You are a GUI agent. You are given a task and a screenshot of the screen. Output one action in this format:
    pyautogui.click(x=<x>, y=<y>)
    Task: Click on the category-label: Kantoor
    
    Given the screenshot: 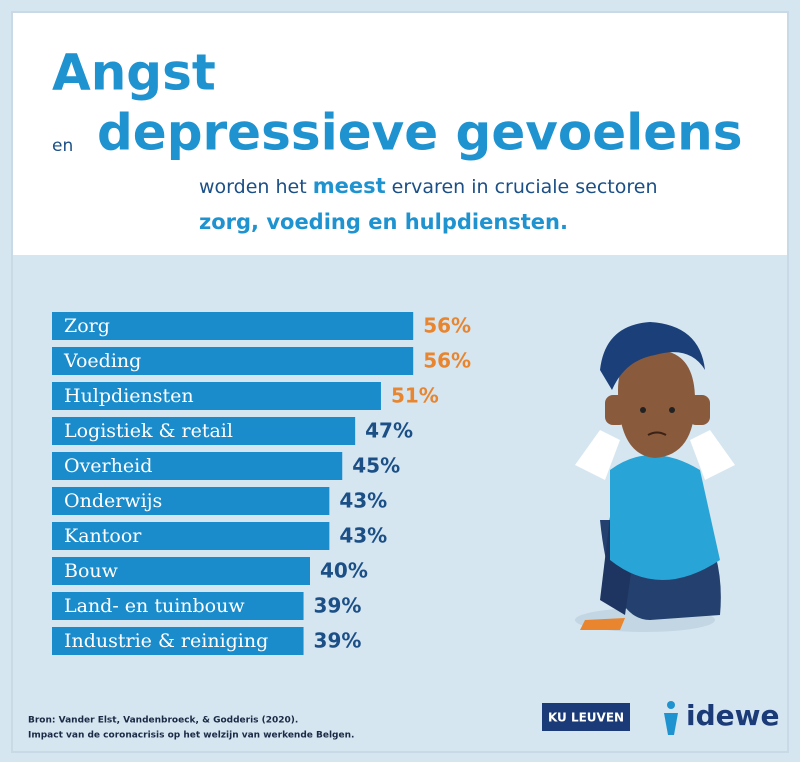 What is the action you would take?
    pyautogui.click(x=103, y=536)
    